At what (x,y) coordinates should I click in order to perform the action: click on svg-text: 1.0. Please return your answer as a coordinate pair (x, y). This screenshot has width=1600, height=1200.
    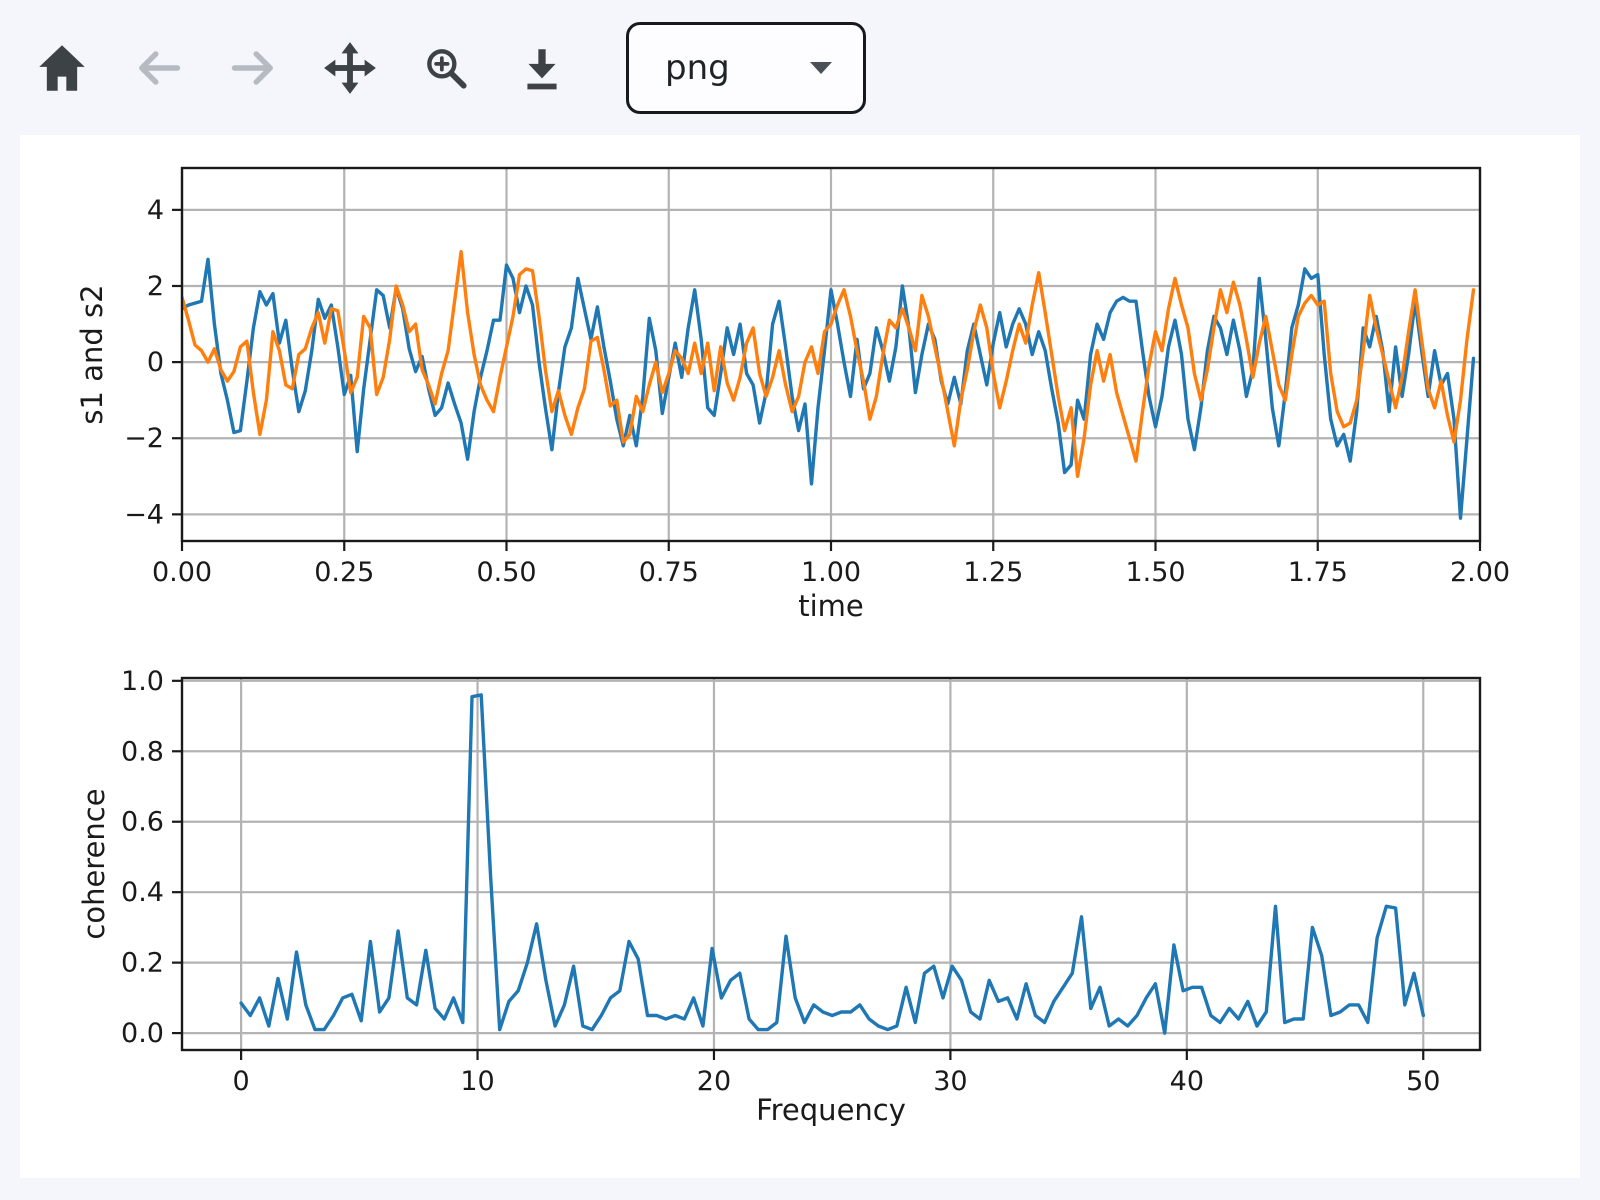
    Looking at the image, I should click on (142, 681).